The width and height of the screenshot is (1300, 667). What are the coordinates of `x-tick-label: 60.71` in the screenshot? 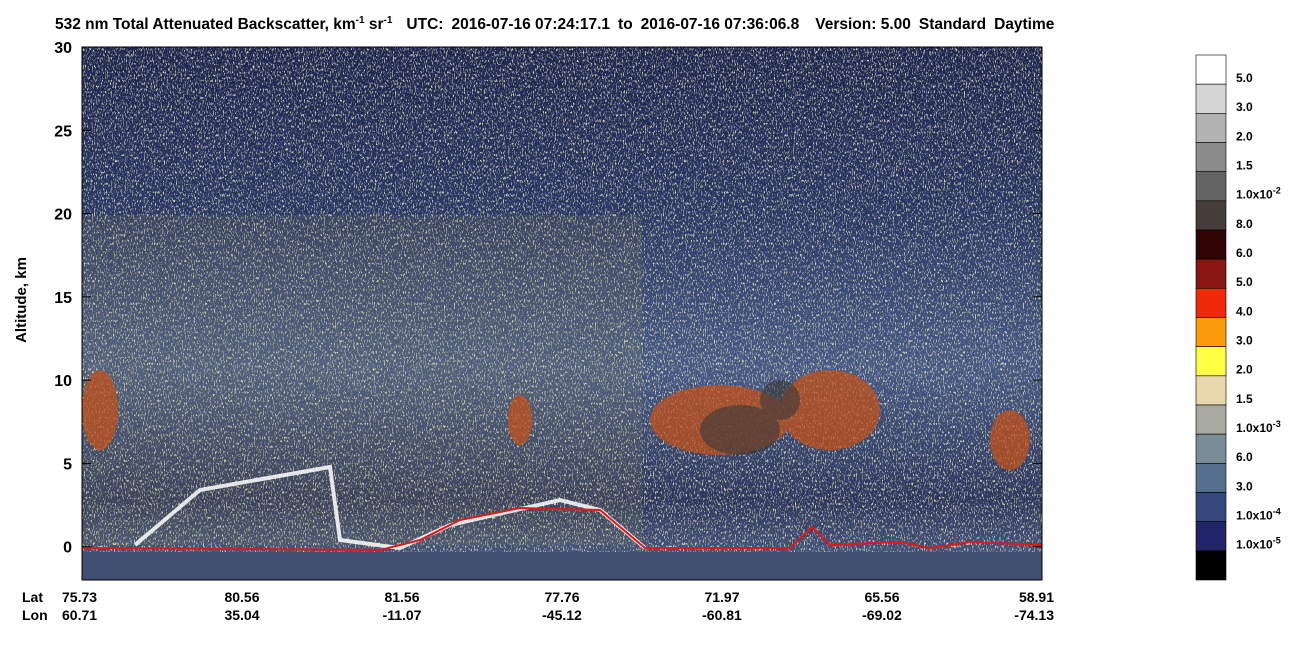 It's located at (79, 615).